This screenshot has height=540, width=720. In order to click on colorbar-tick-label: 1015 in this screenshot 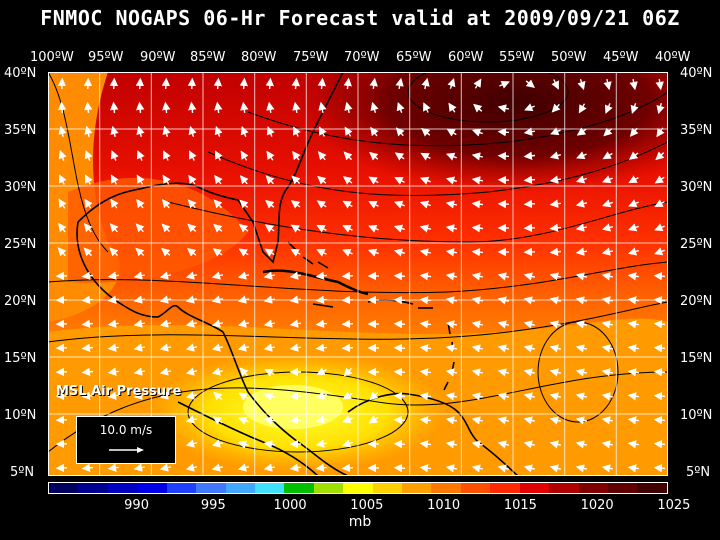, I will do `click(520, 505)`.